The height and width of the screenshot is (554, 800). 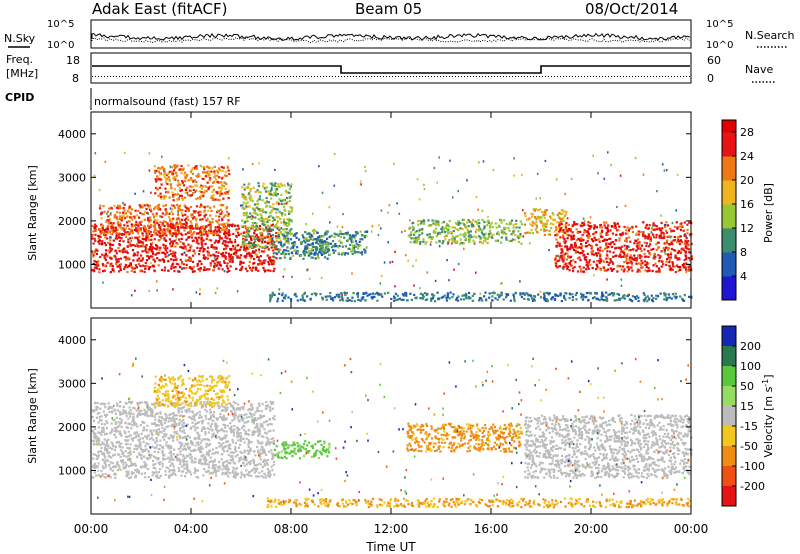 What do you see at coordinates (391, 69) in the screenshot?
I see `freq-trace` at bounding box center [391, 69].